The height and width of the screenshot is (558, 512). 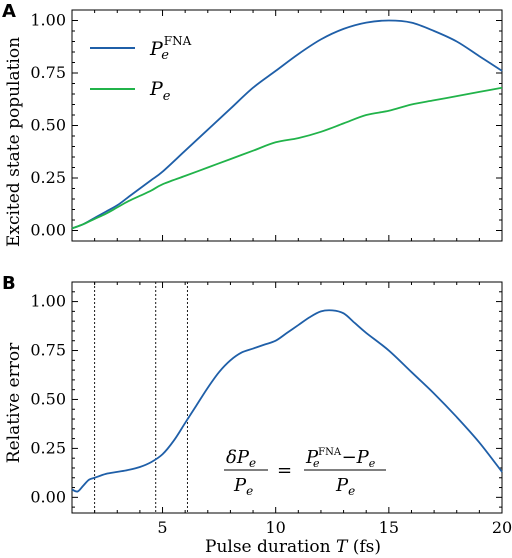 What do you see at coordinates (48, 177) in the screenshot?
I see `panel-a-ytick-label: 0.25` at bounding box center [48, 177].